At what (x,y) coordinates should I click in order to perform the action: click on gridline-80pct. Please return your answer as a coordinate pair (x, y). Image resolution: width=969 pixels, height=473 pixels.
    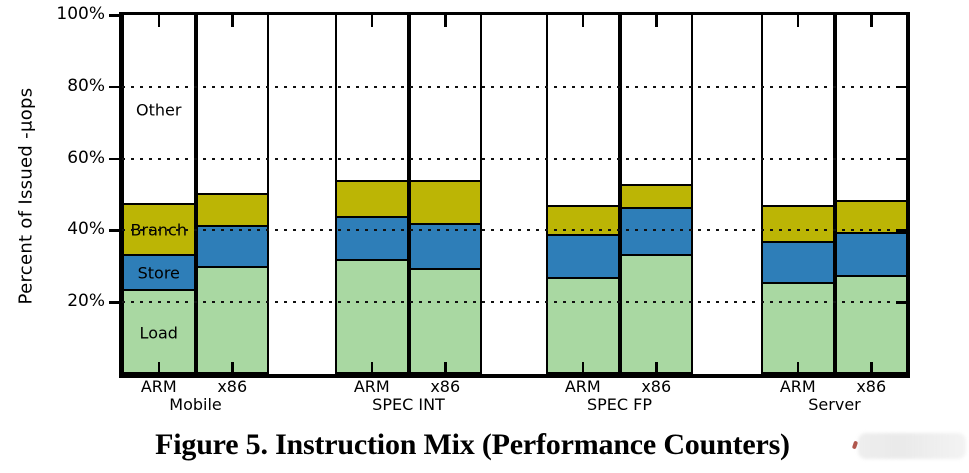
    Looking at the image, I should click on (515, 86).